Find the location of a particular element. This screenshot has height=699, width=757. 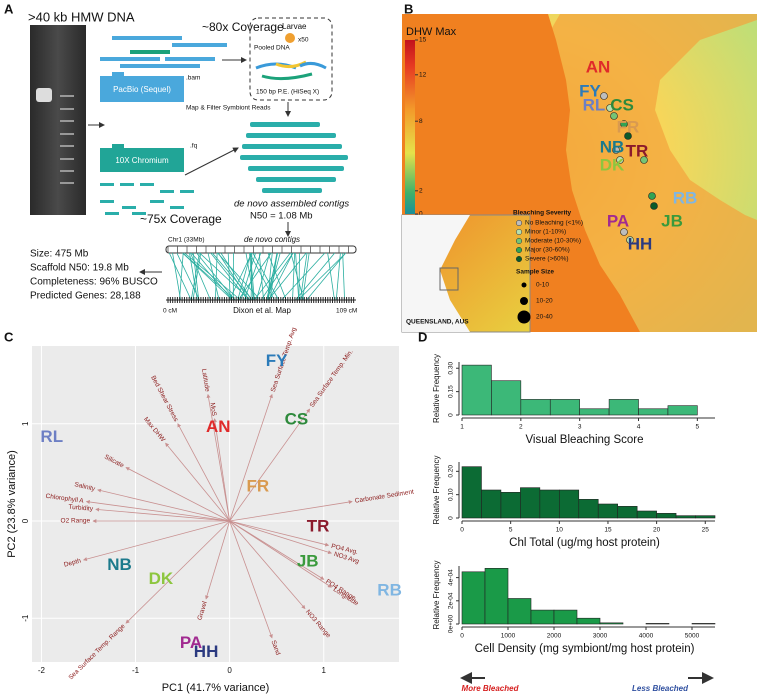

assembled-label: de novo assembled contigs is located at coordinates (291, 204).